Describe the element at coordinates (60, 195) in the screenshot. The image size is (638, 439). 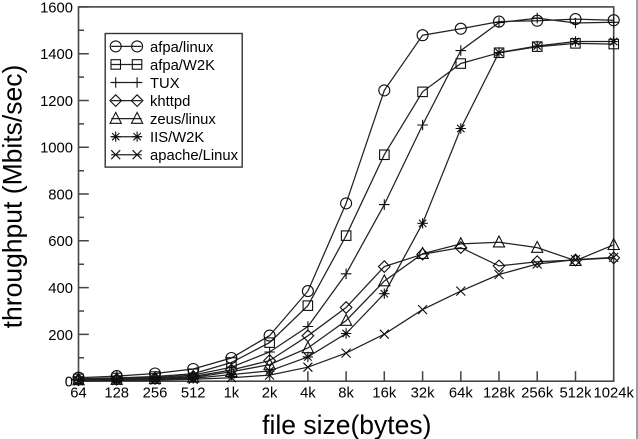
I see `svg-text: 800` at that location.